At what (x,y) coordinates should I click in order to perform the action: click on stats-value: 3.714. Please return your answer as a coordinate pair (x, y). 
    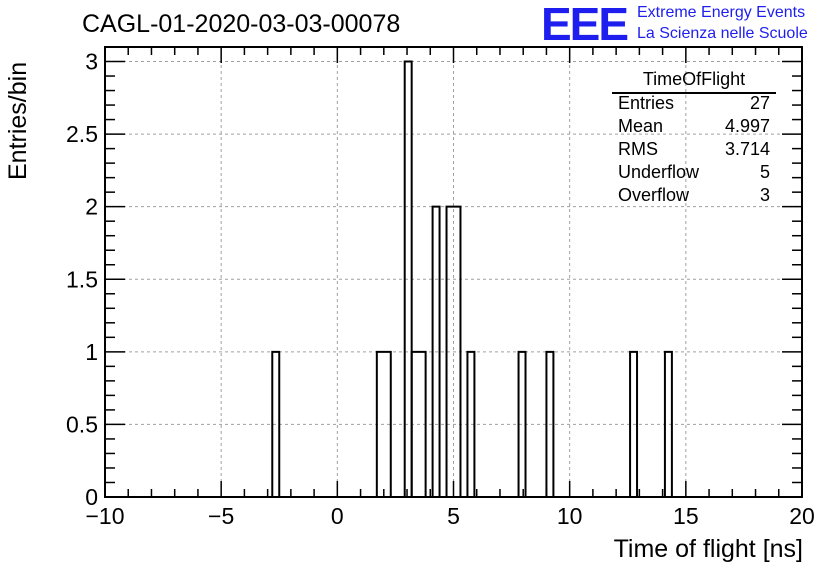
    Looking at the image, I should click on (747, 149).